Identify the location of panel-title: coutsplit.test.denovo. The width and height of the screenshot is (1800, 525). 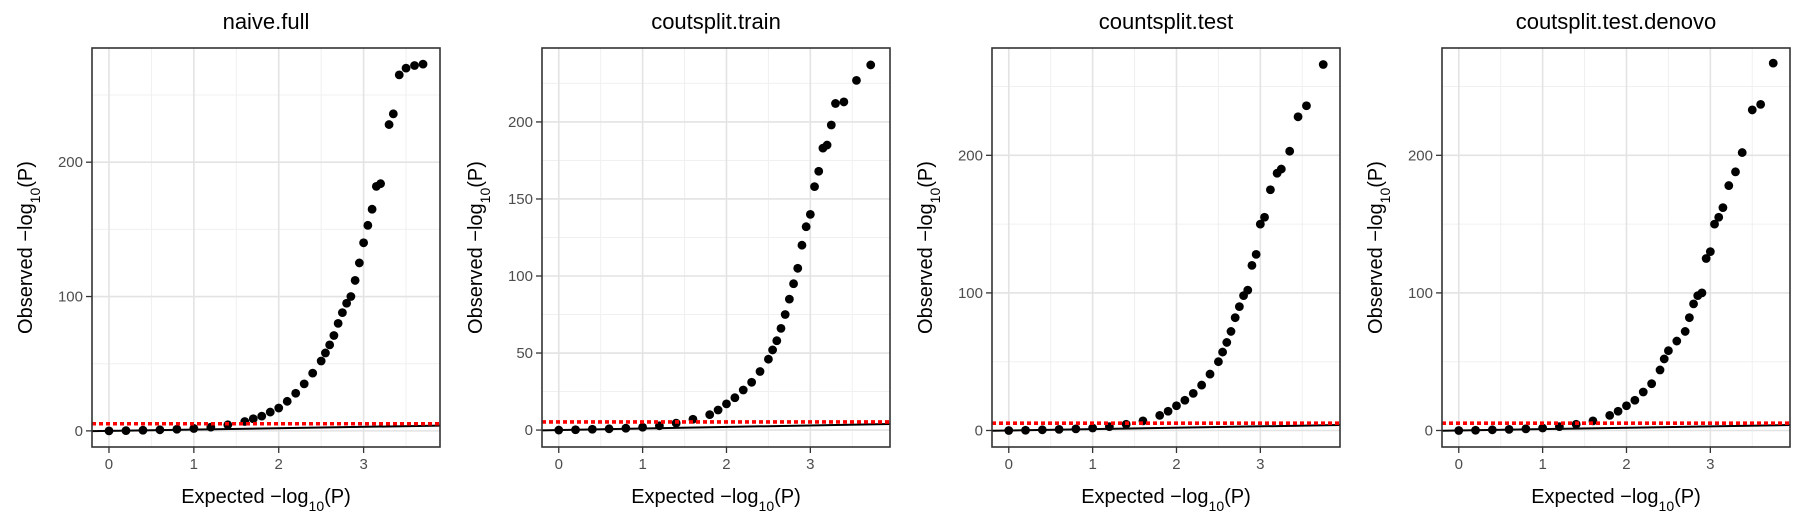
(1616, 21).